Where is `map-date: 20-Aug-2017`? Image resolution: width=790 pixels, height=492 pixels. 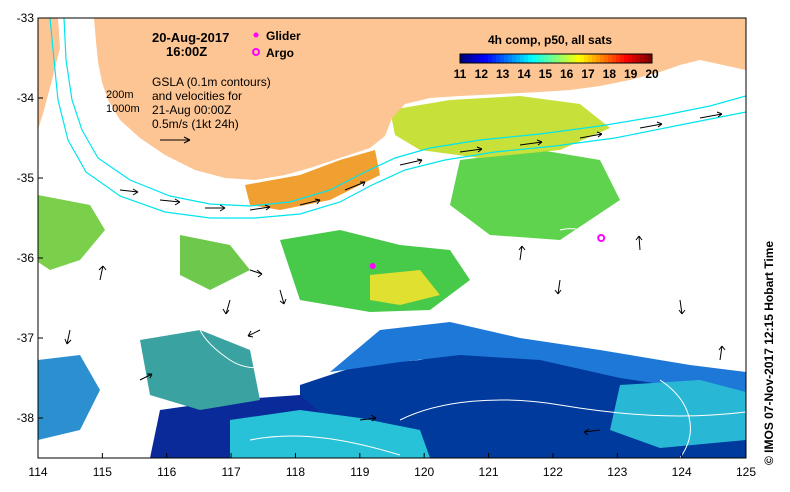 map-date: 20-Aug-2017 is located at coordinates (190, 37).